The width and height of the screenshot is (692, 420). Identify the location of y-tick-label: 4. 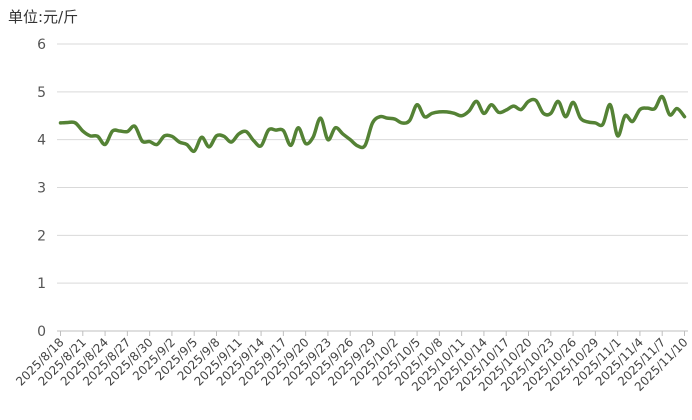
(41, 141).